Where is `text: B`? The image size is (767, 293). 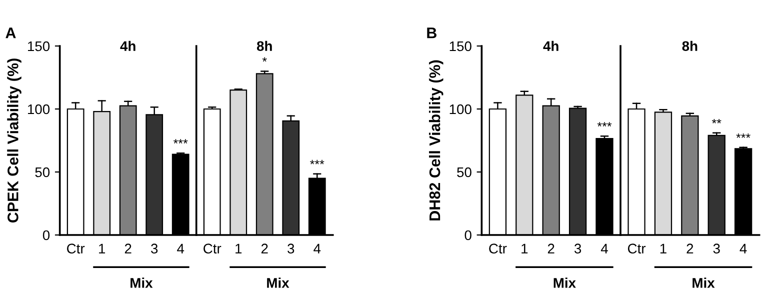
text: B is located at coordinates (431, 33).